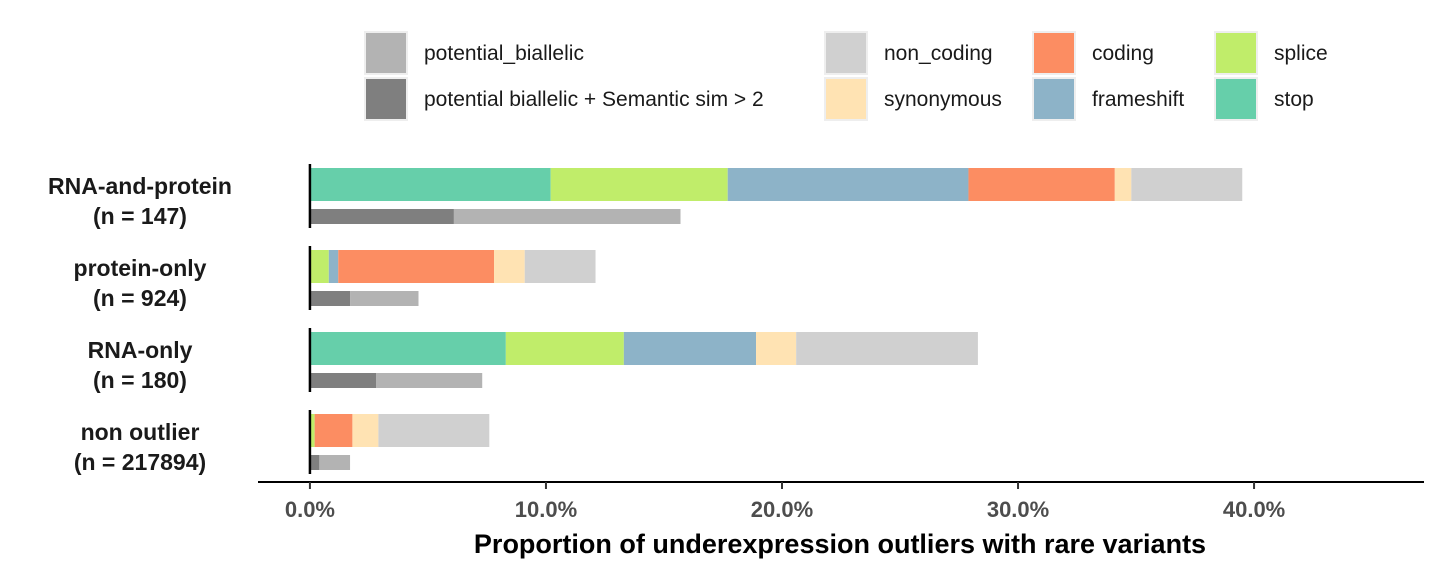  I want to click on category-label: non outlier, so click(140, 432).